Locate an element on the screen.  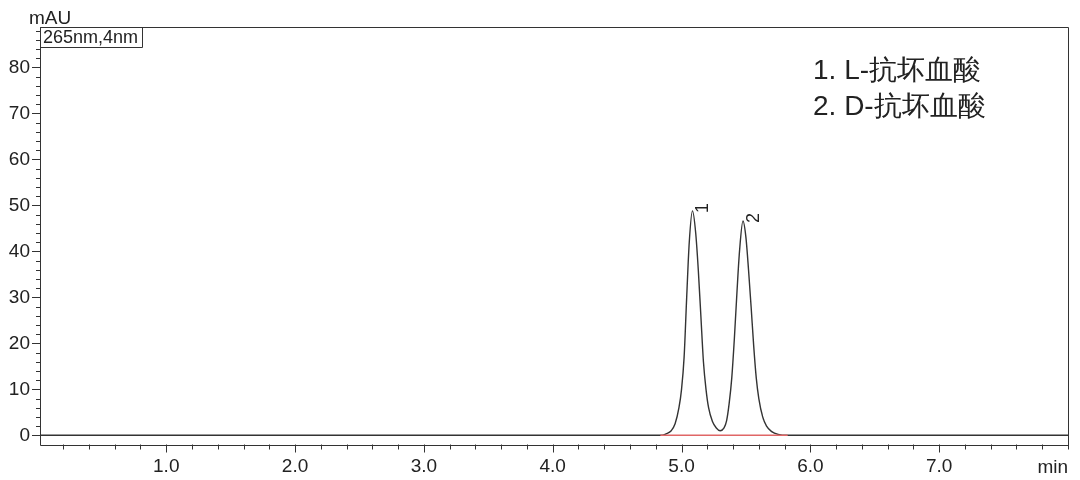
y-tick-label: 30 is located at coordinates (19, 296).